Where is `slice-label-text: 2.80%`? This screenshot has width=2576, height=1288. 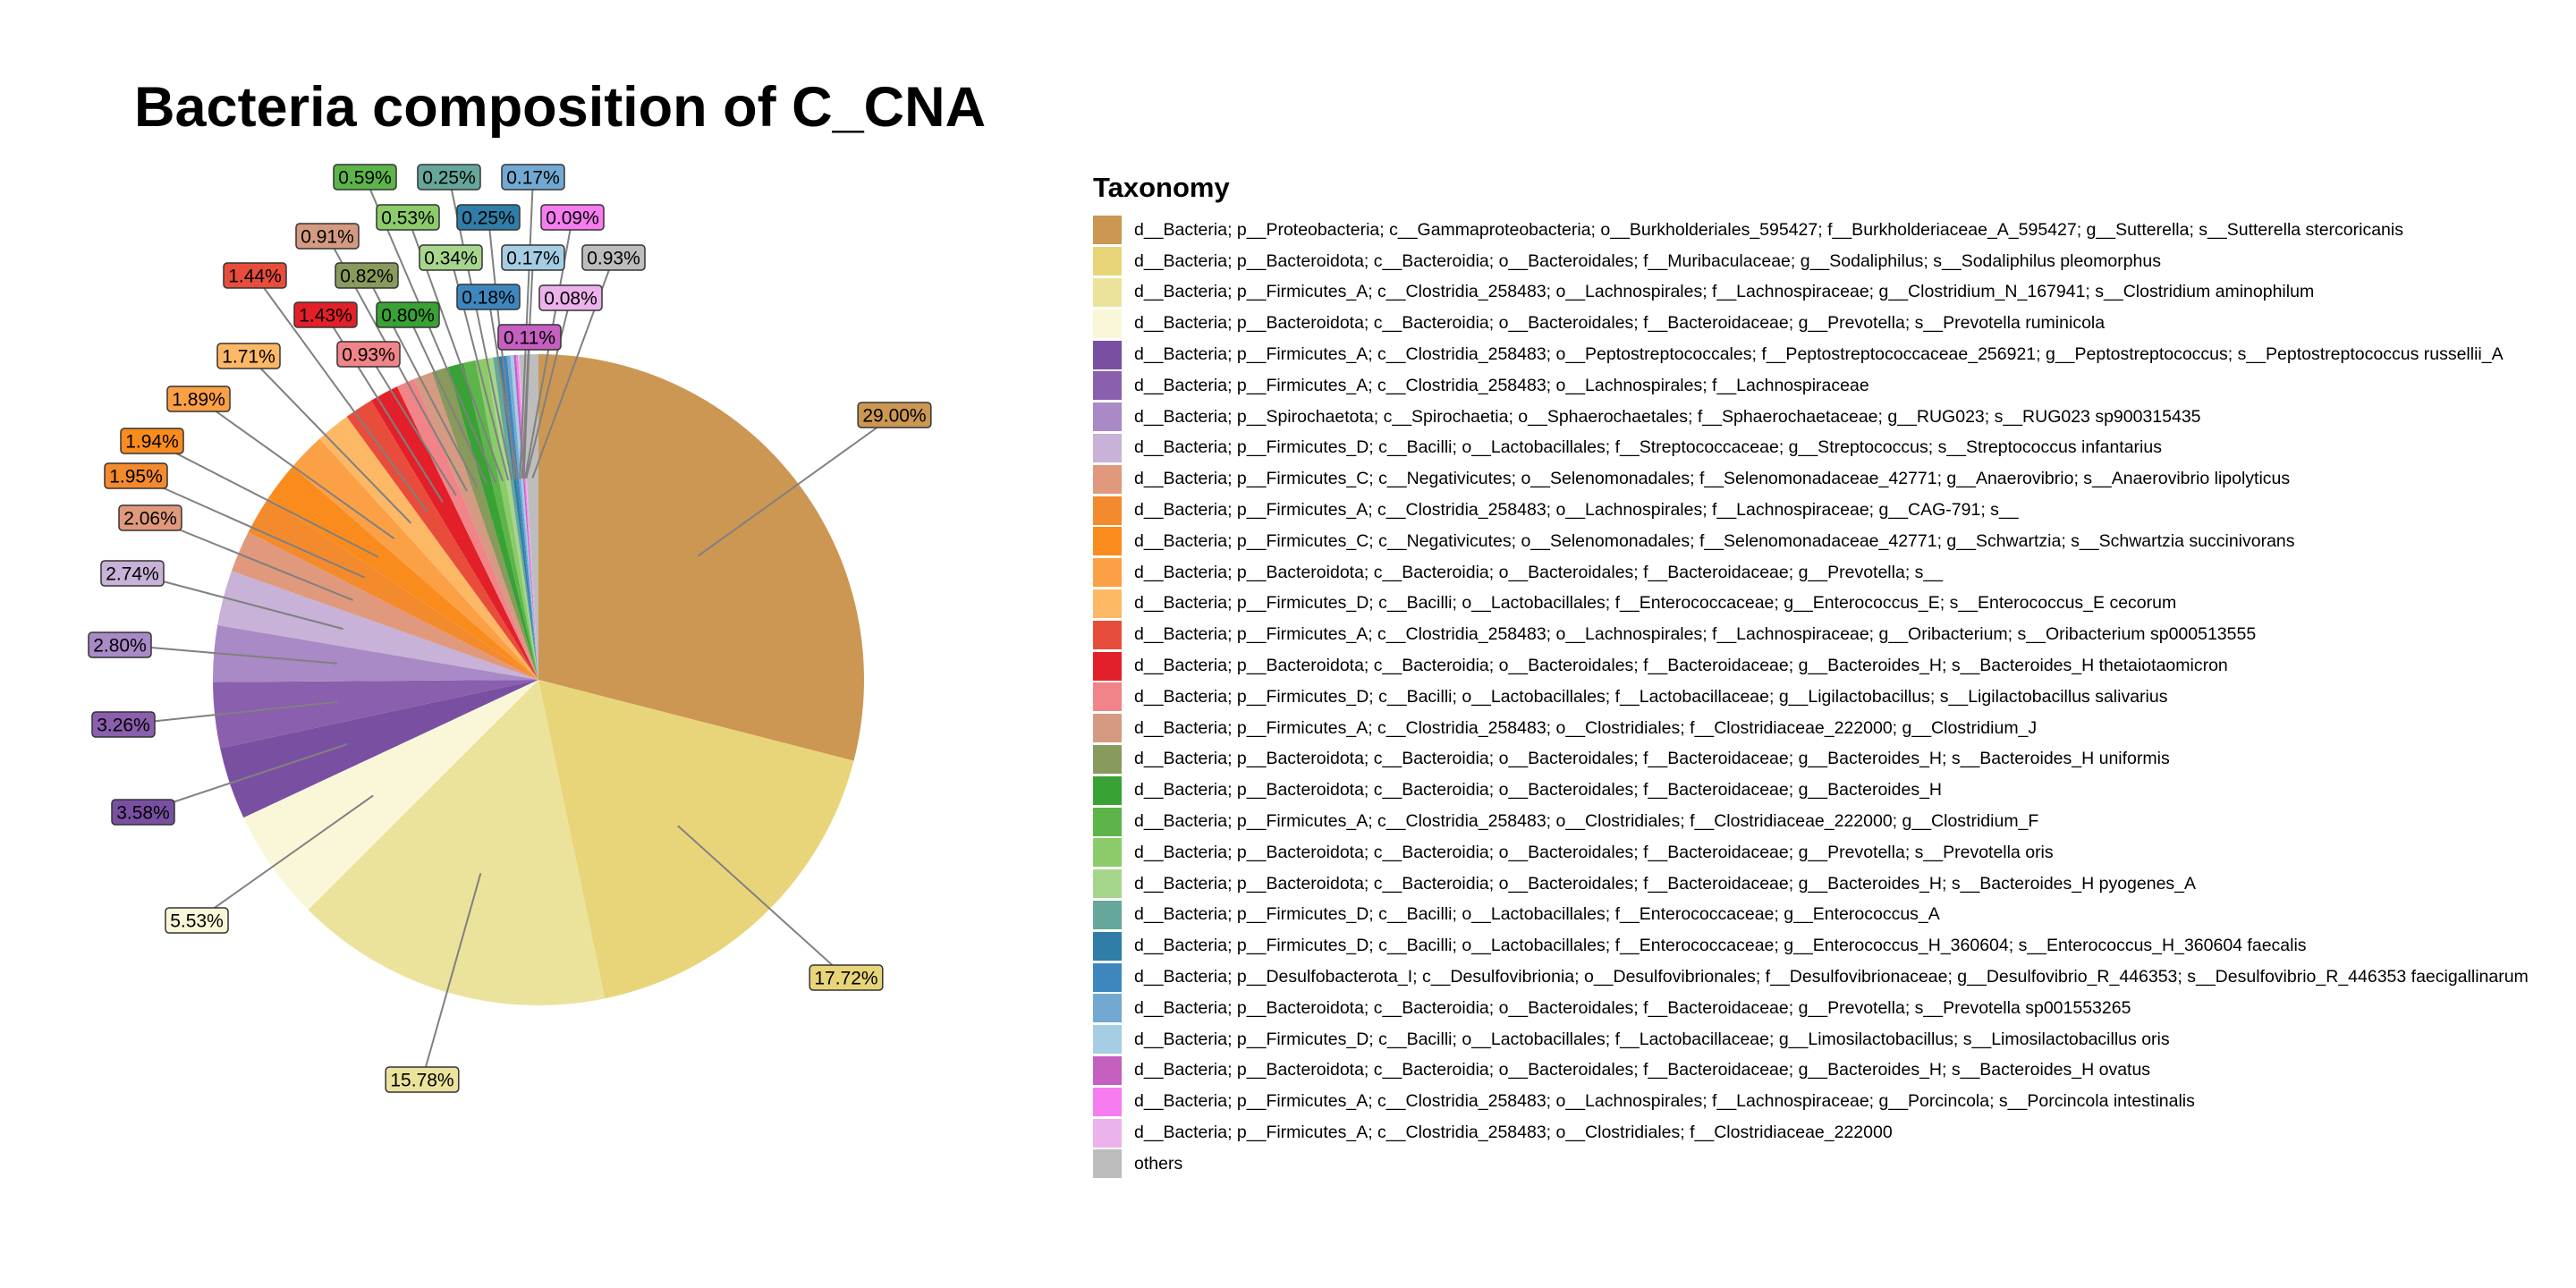
slice-label-text: 2.80% is located at coordinates (120, 646).